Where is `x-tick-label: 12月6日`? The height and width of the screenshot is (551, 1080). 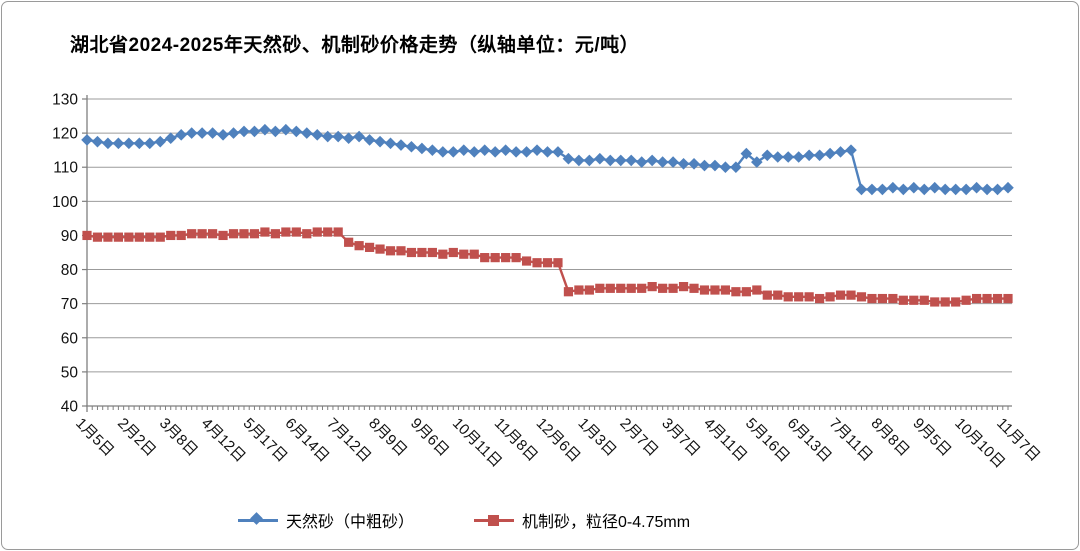
x-tick-label: 12月6日 is located at coordinates (558, 440).